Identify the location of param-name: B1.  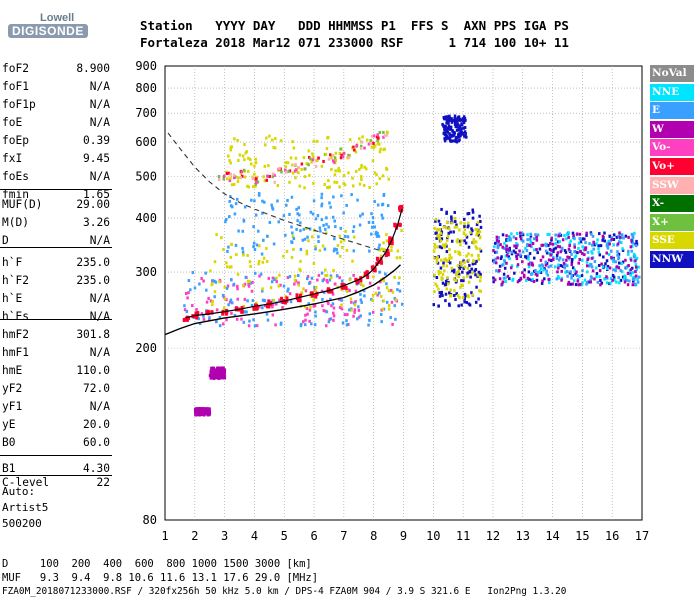
(9, 468).